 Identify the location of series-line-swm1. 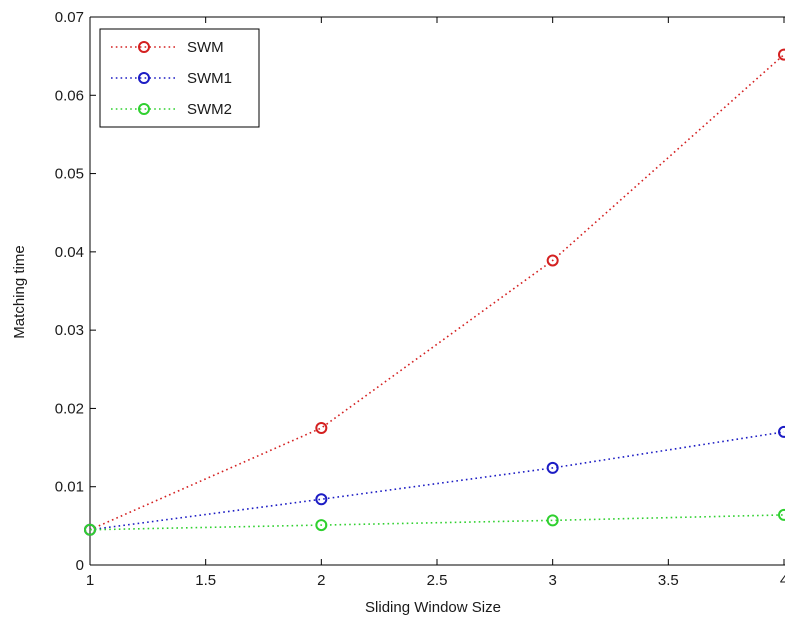
(437, 481).